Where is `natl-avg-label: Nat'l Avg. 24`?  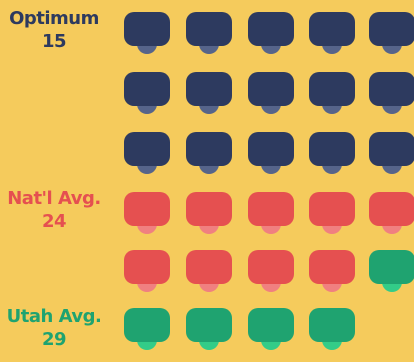
natl-avg-label: Nat'l Avg. 24 is located at coordinates (54, 211).